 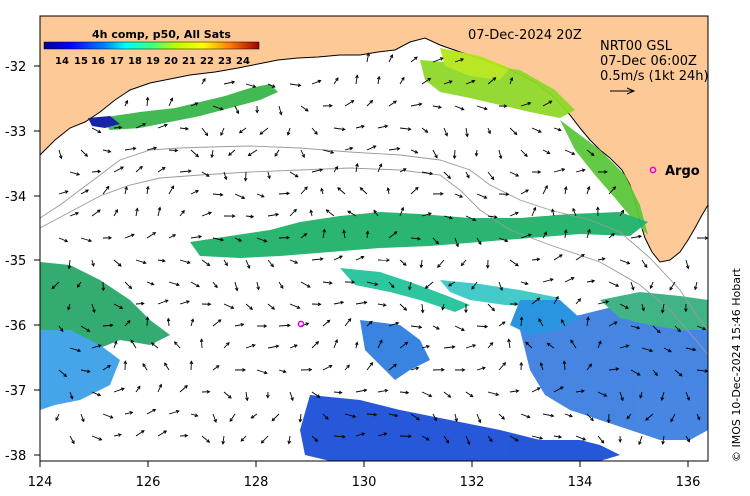 I want to click on legend-tick: 21, so click(x=189, y=61).